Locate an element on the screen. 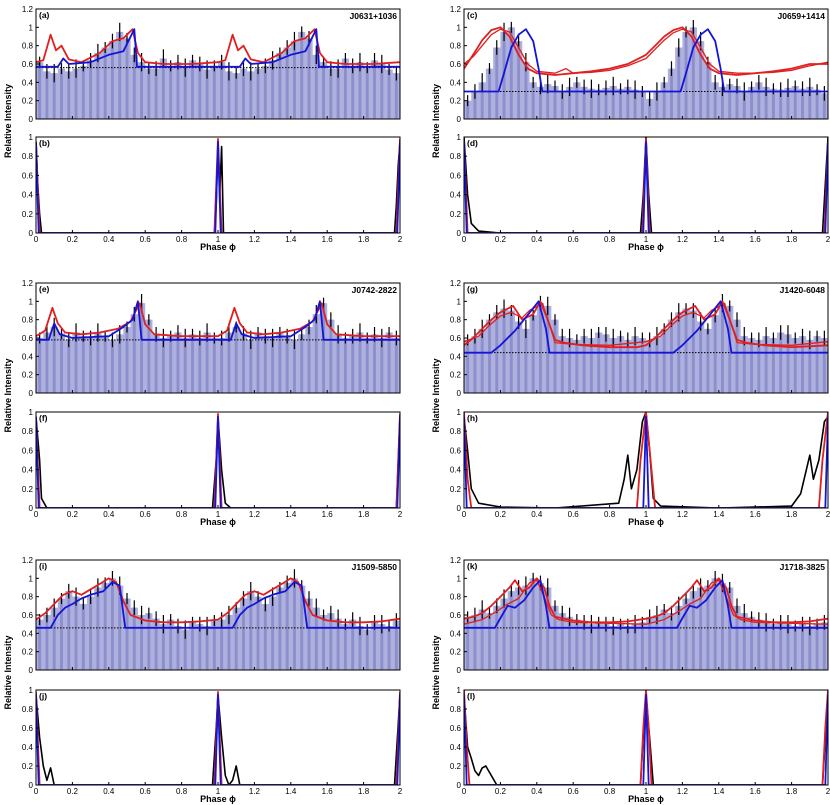  x-tick-label: 0.8 is located at coordinates (182, 514).